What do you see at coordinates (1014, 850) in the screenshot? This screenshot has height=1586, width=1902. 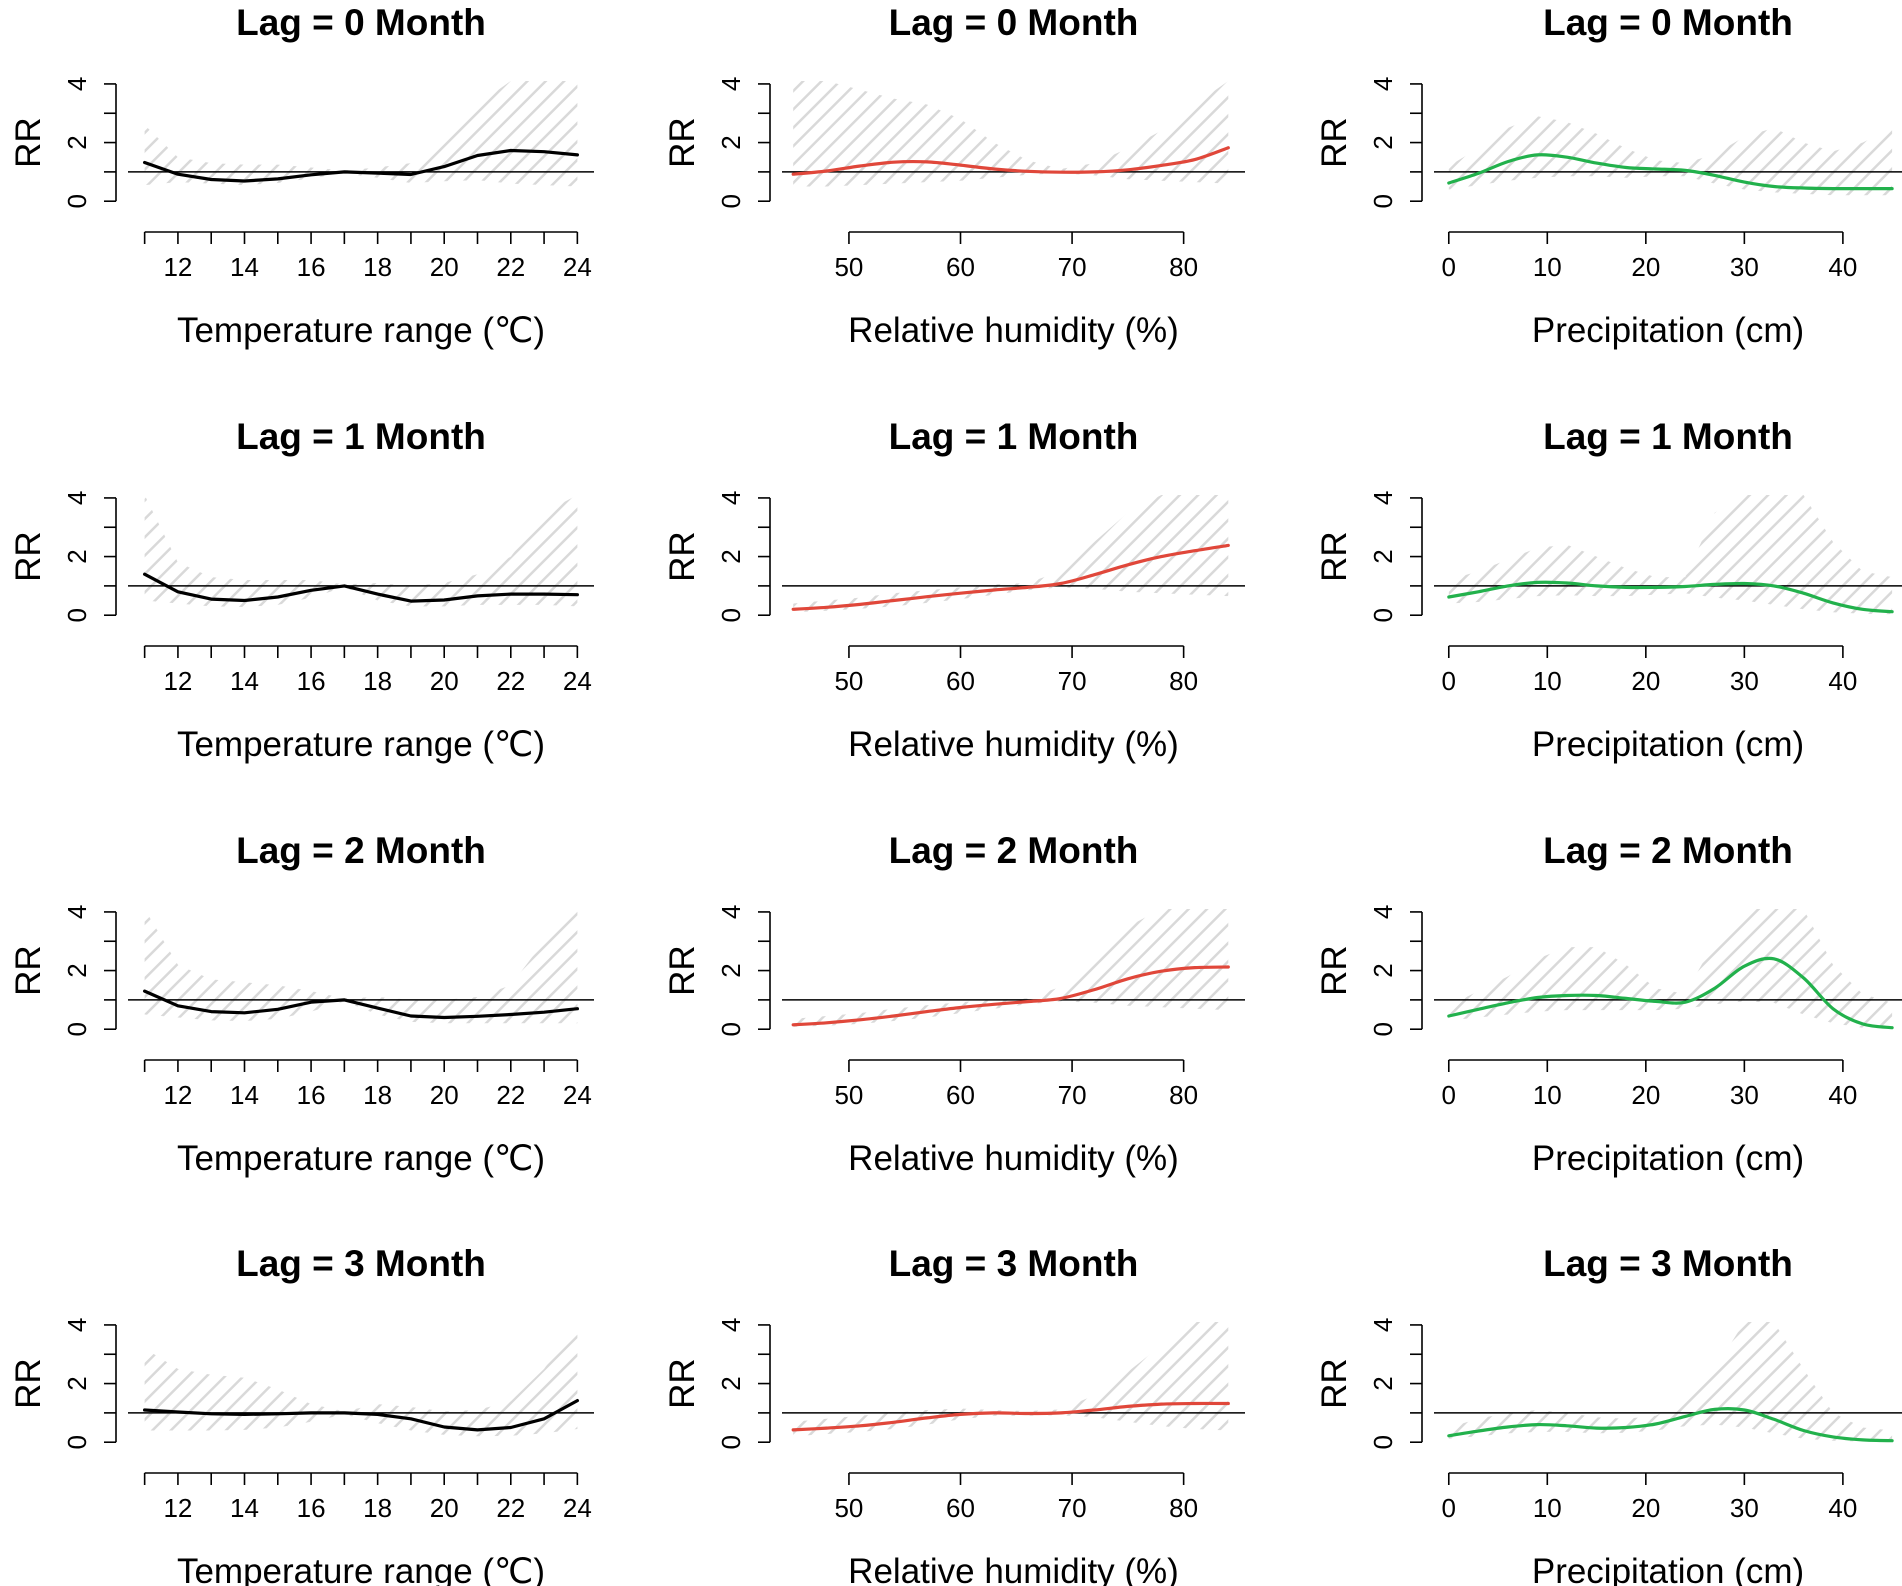 I see `panel-title: Lag = 2 Month` at bounding box center [1014, 850].